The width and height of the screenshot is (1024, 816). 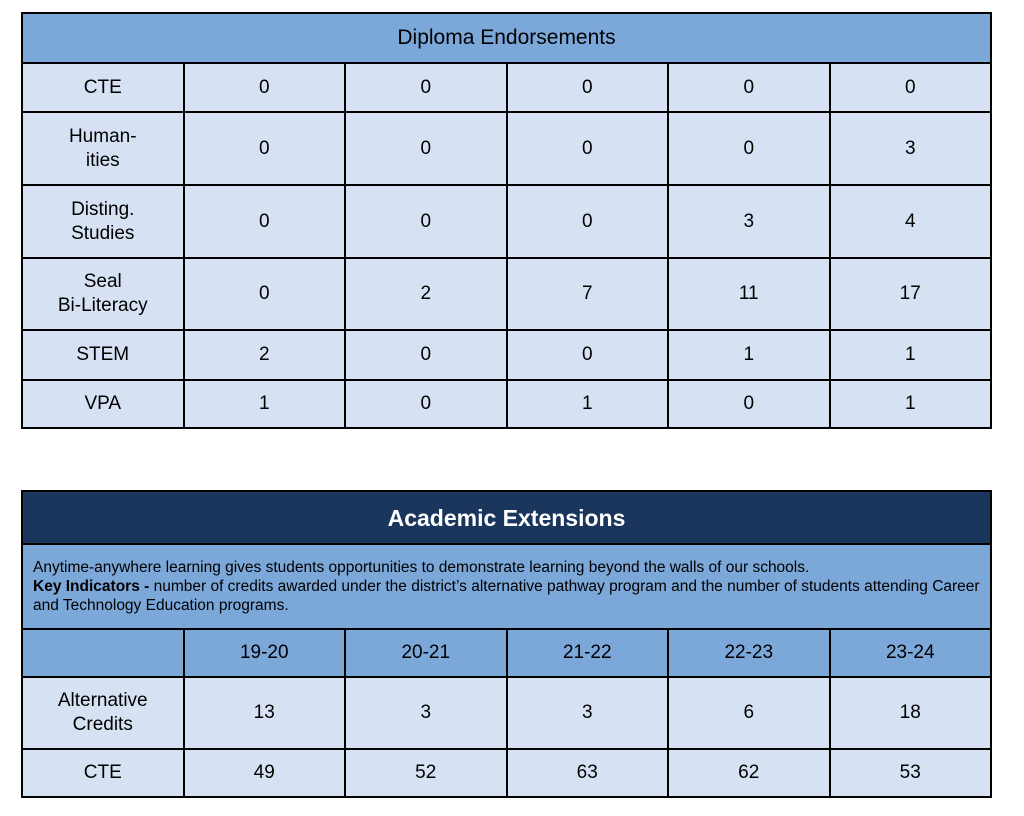 I want to click on column-header: 20-21, so click(x=426, y=653).